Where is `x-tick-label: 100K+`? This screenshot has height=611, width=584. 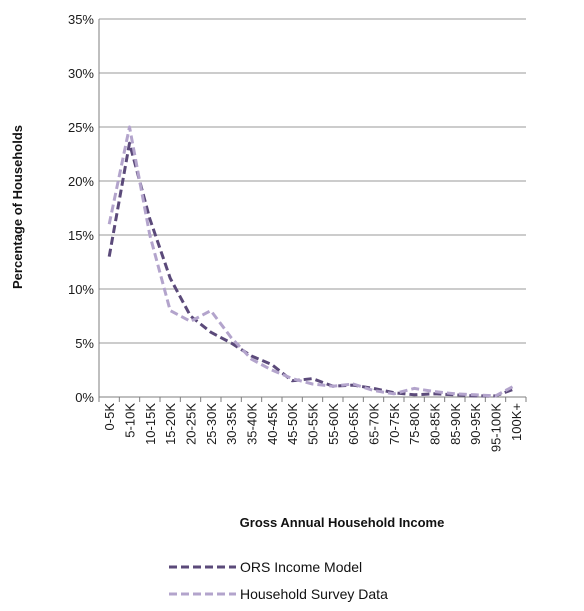 x-tick-label: 100K+ is located at coordinates (516, 422).